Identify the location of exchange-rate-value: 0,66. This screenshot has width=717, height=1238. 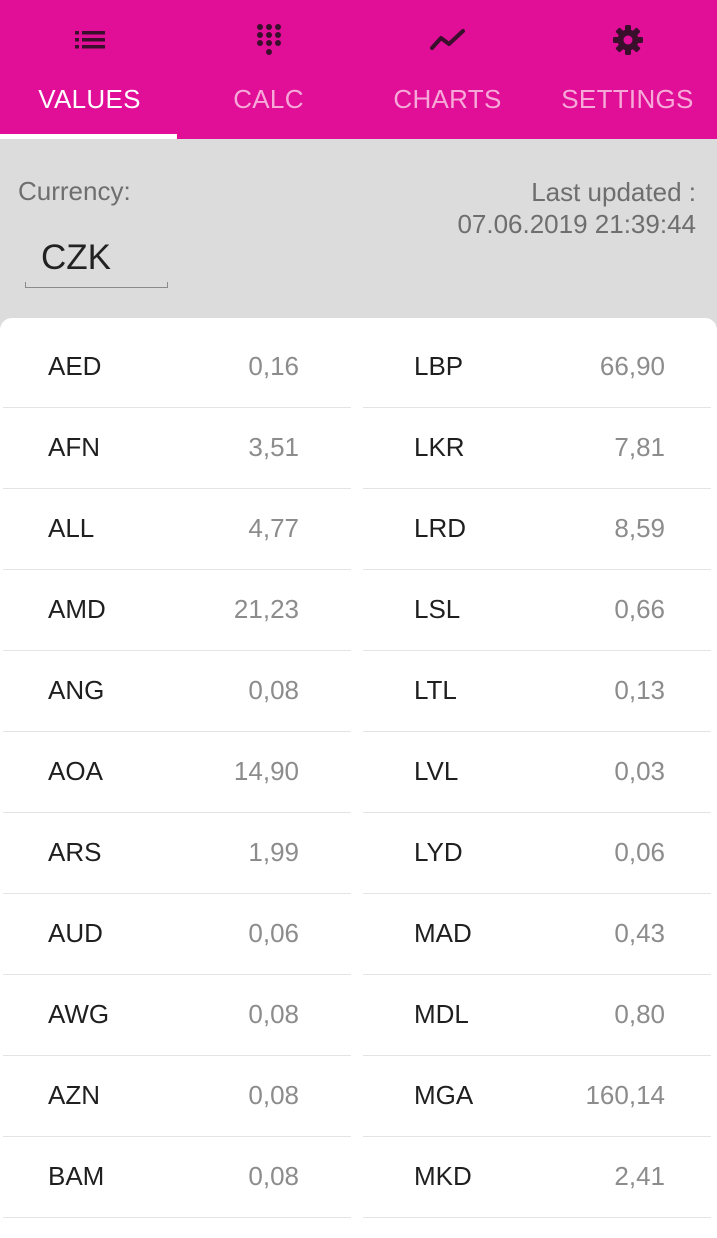
(639, 609).